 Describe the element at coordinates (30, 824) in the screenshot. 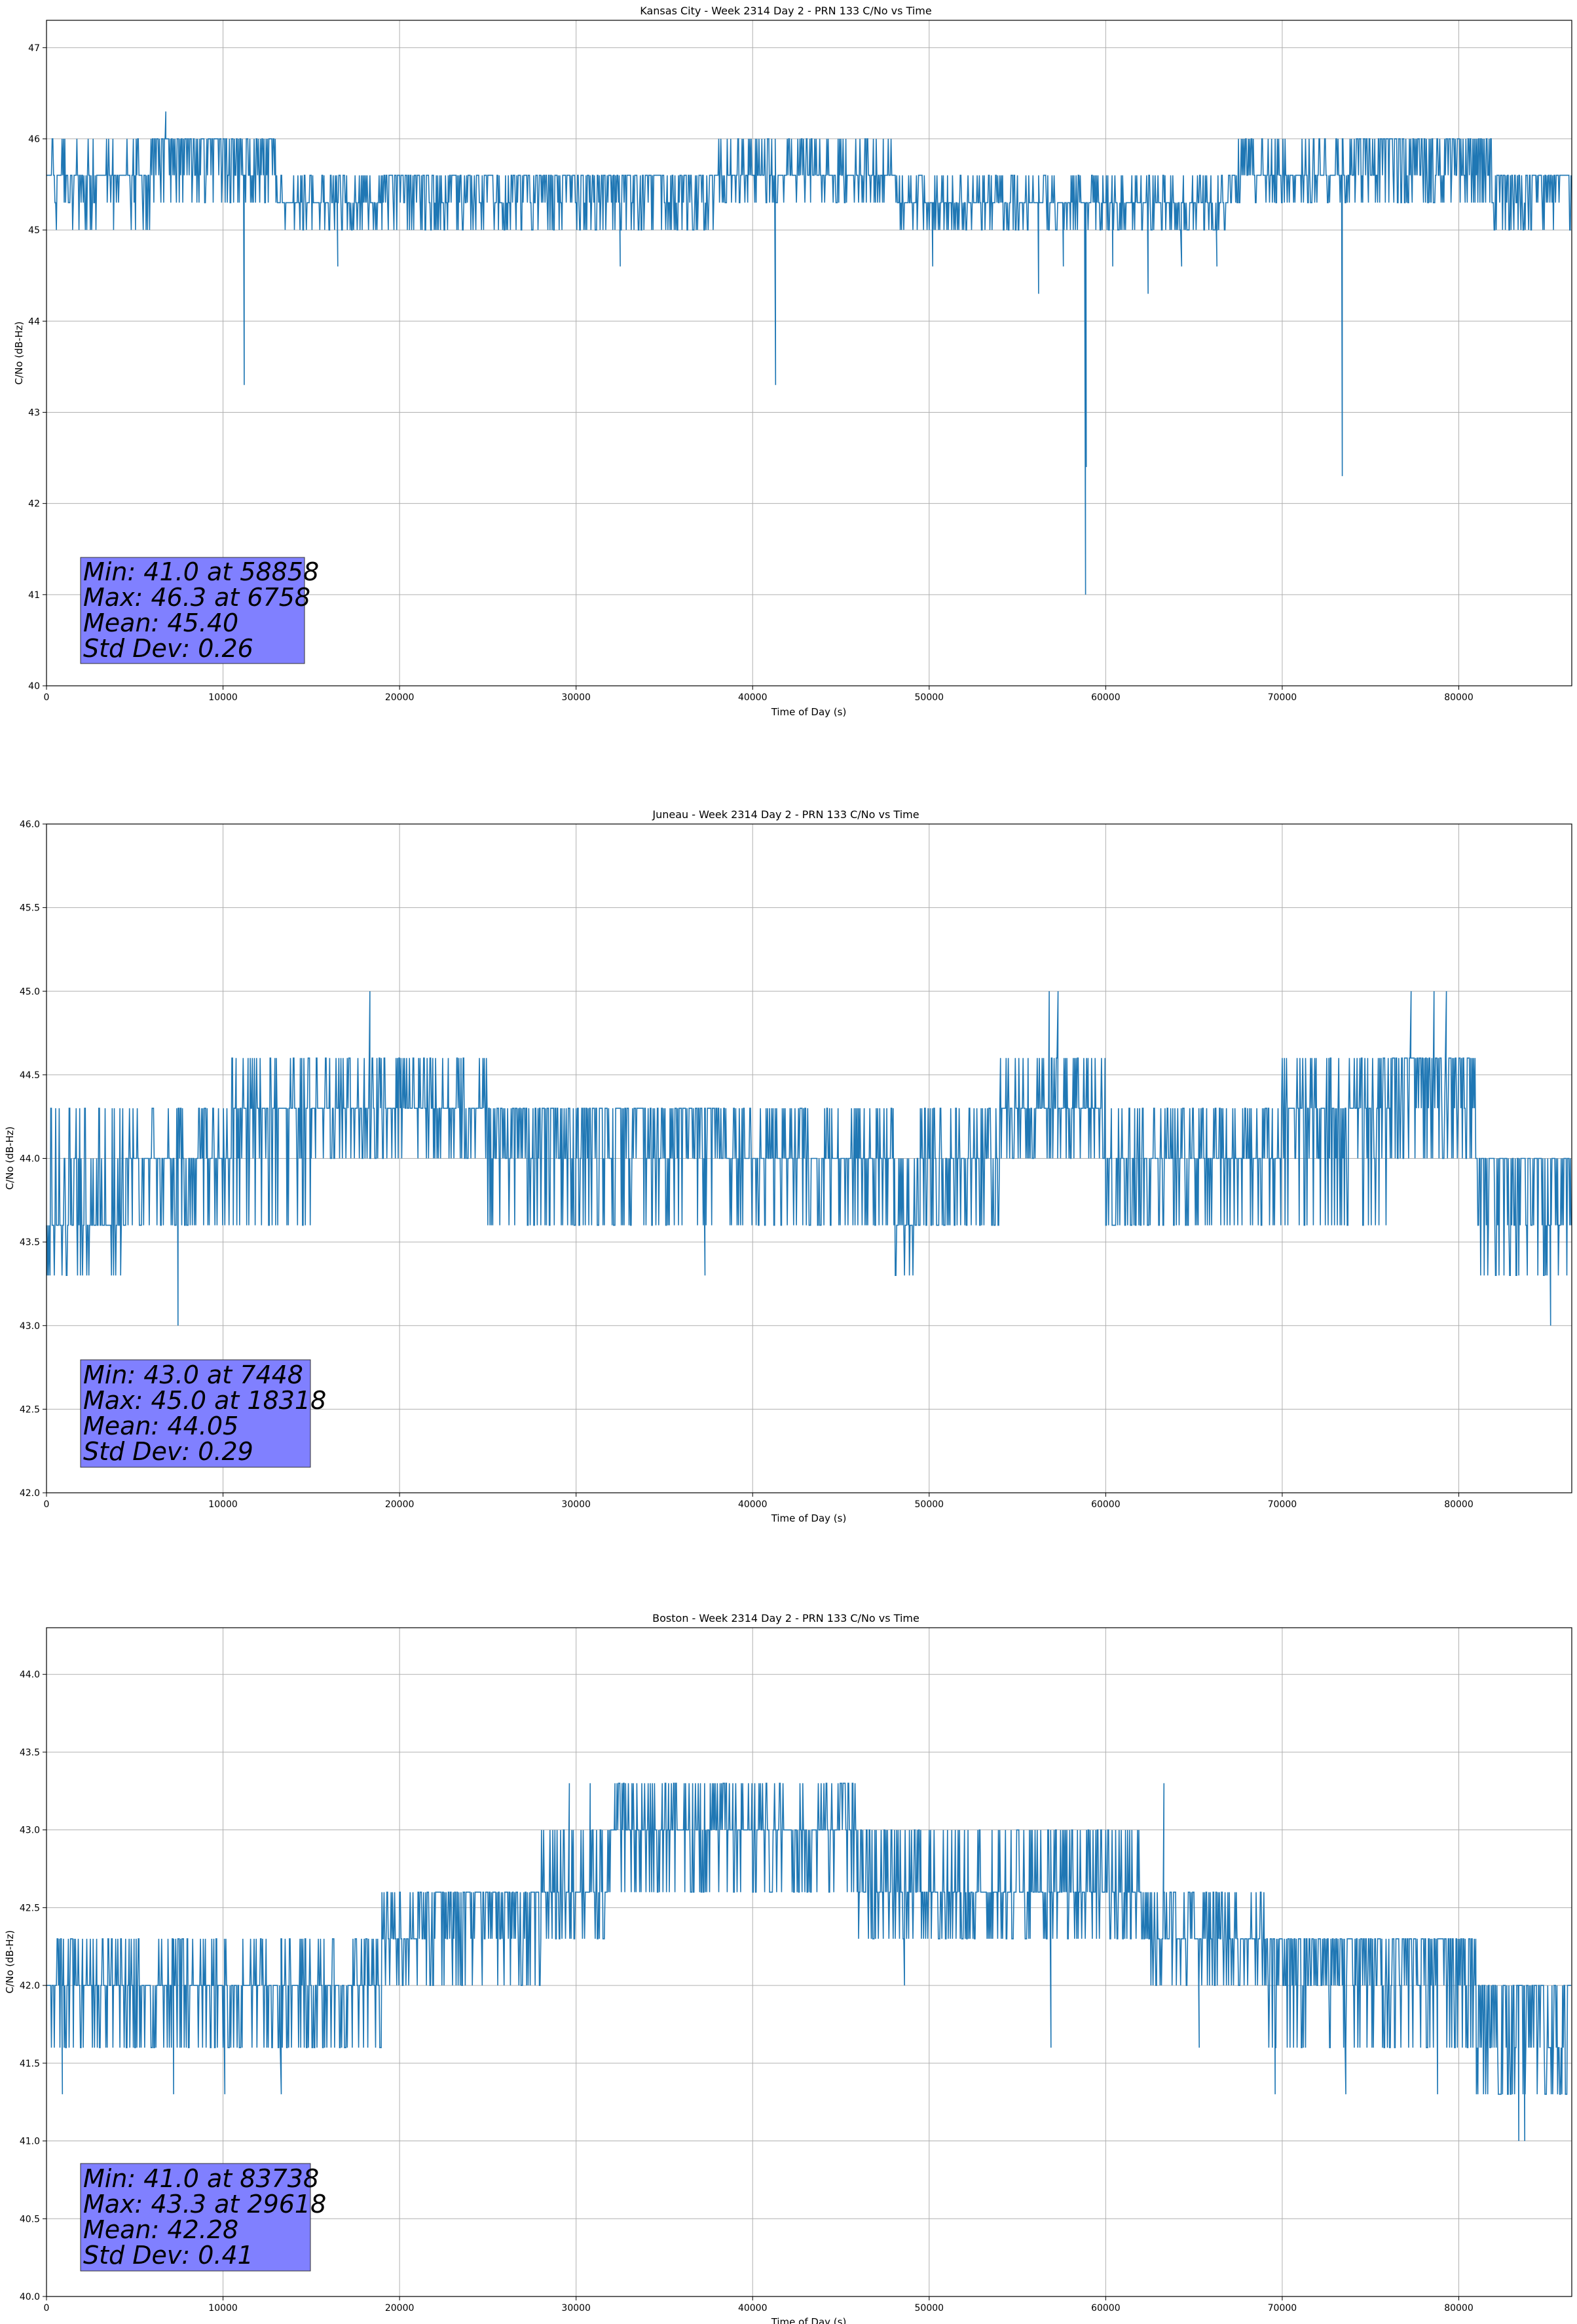

I see `y-tick-label: 46.0` at that location.